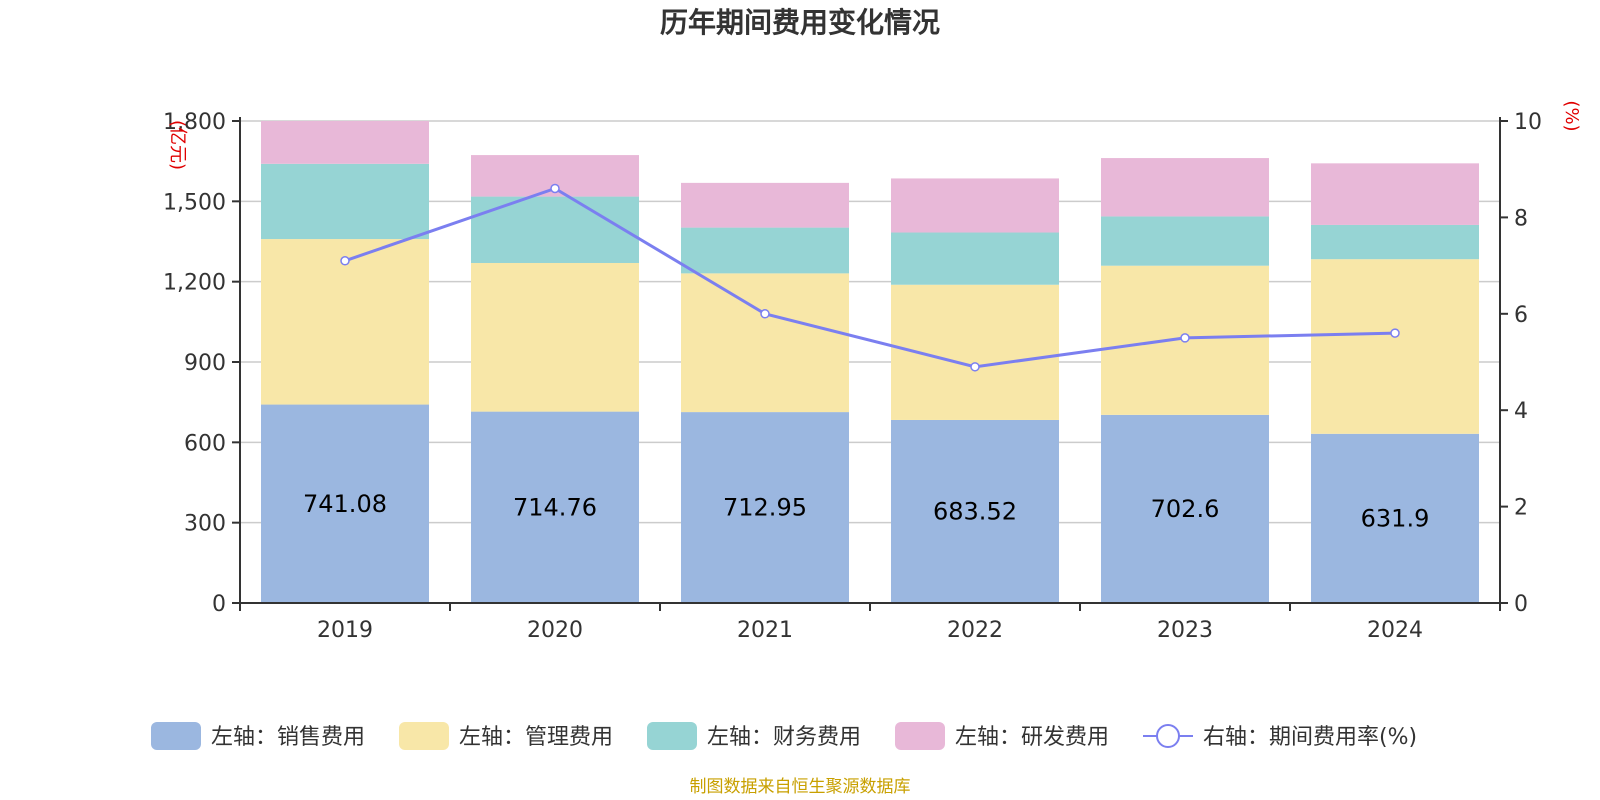 This screenshot has width=1600, height=800. I want to click on rate-point-2023, so click(1185, 338).